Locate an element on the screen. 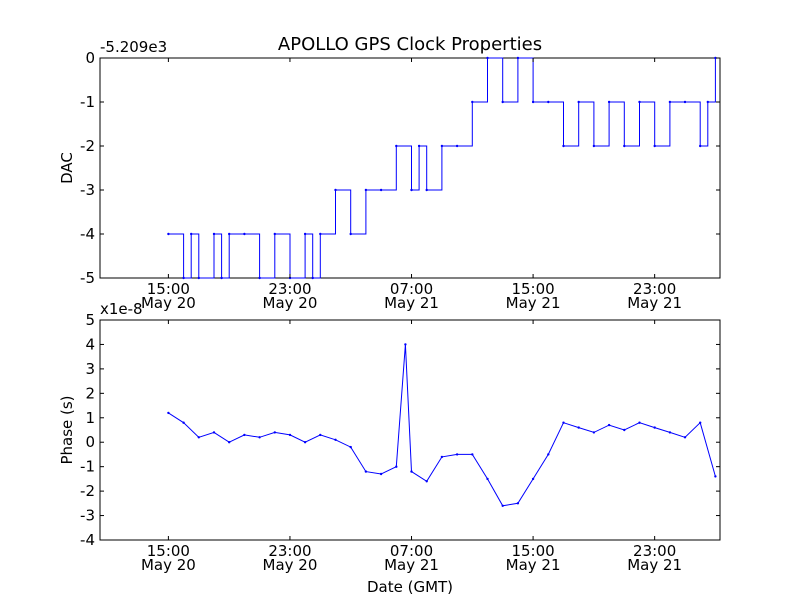 This screenshot has width=800, height=600. y-tick-label: -3 is located at coordinates (87, 516).